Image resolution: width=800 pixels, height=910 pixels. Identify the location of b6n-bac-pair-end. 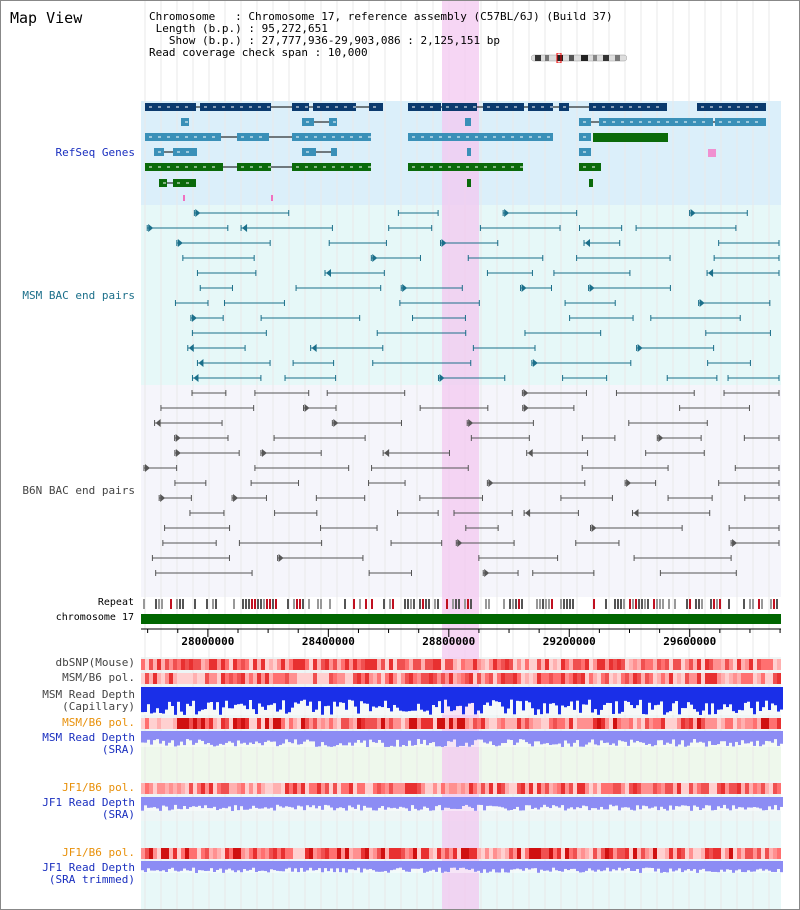
(147, 468).